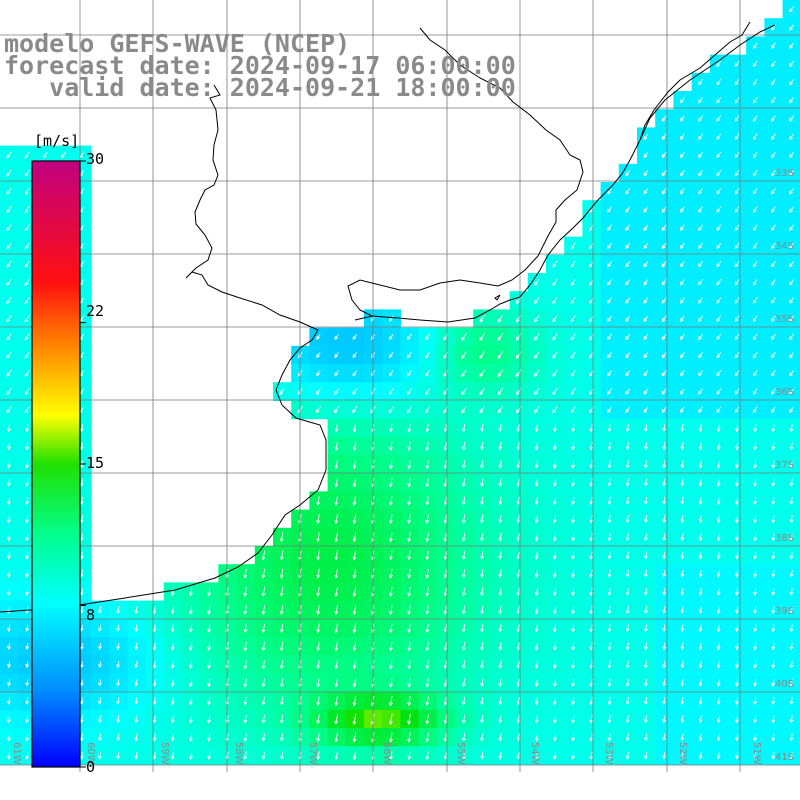 The image size is (800, 800). Describe the element at coordinates (386, 753) in the screenshot. I see `longitude-label: 56W` at that location.